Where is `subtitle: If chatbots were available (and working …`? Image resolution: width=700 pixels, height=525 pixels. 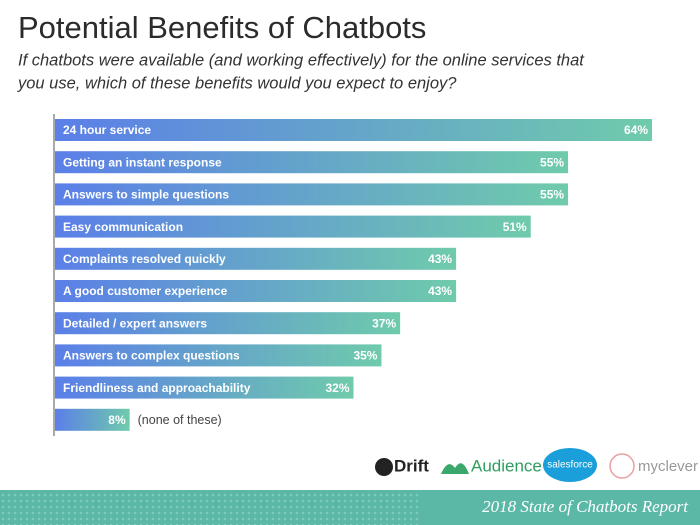
subtitle: If chatbots were available (and working … is located at coordinates (301, 60).